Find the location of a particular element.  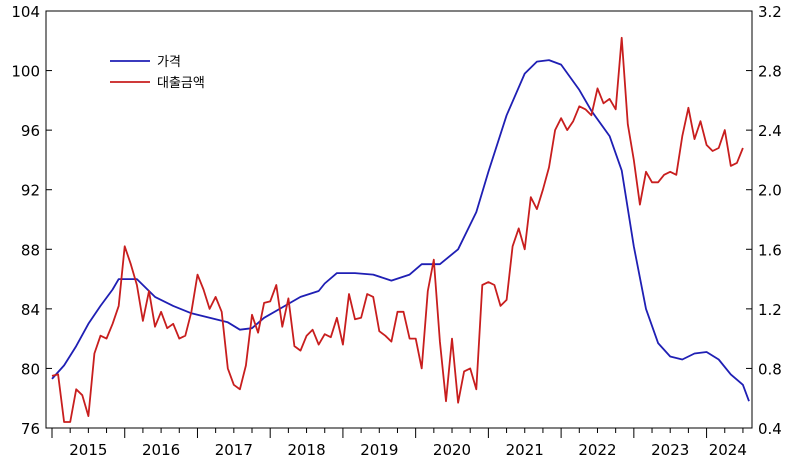

right-y-tick-label: 1.6 is located at coordinates (770, 250).